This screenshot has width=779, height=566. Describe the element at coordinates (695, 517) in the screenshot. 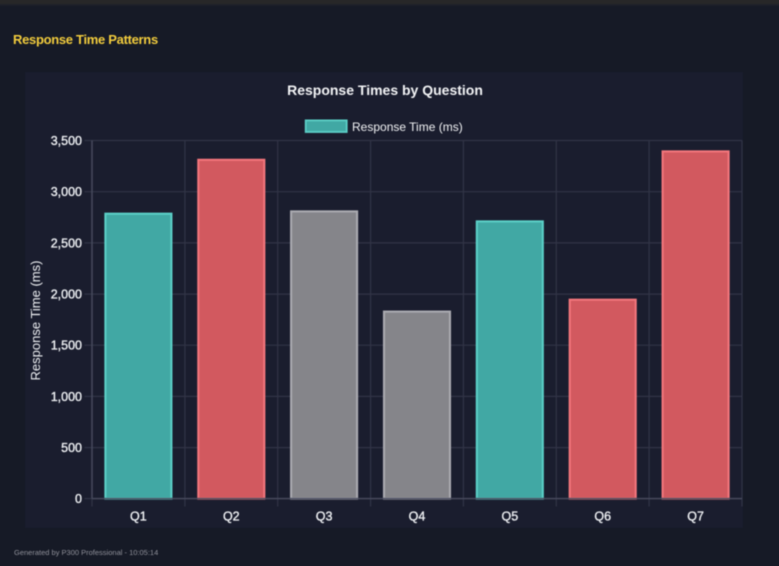

I see `svg-text: Q7` at that location.